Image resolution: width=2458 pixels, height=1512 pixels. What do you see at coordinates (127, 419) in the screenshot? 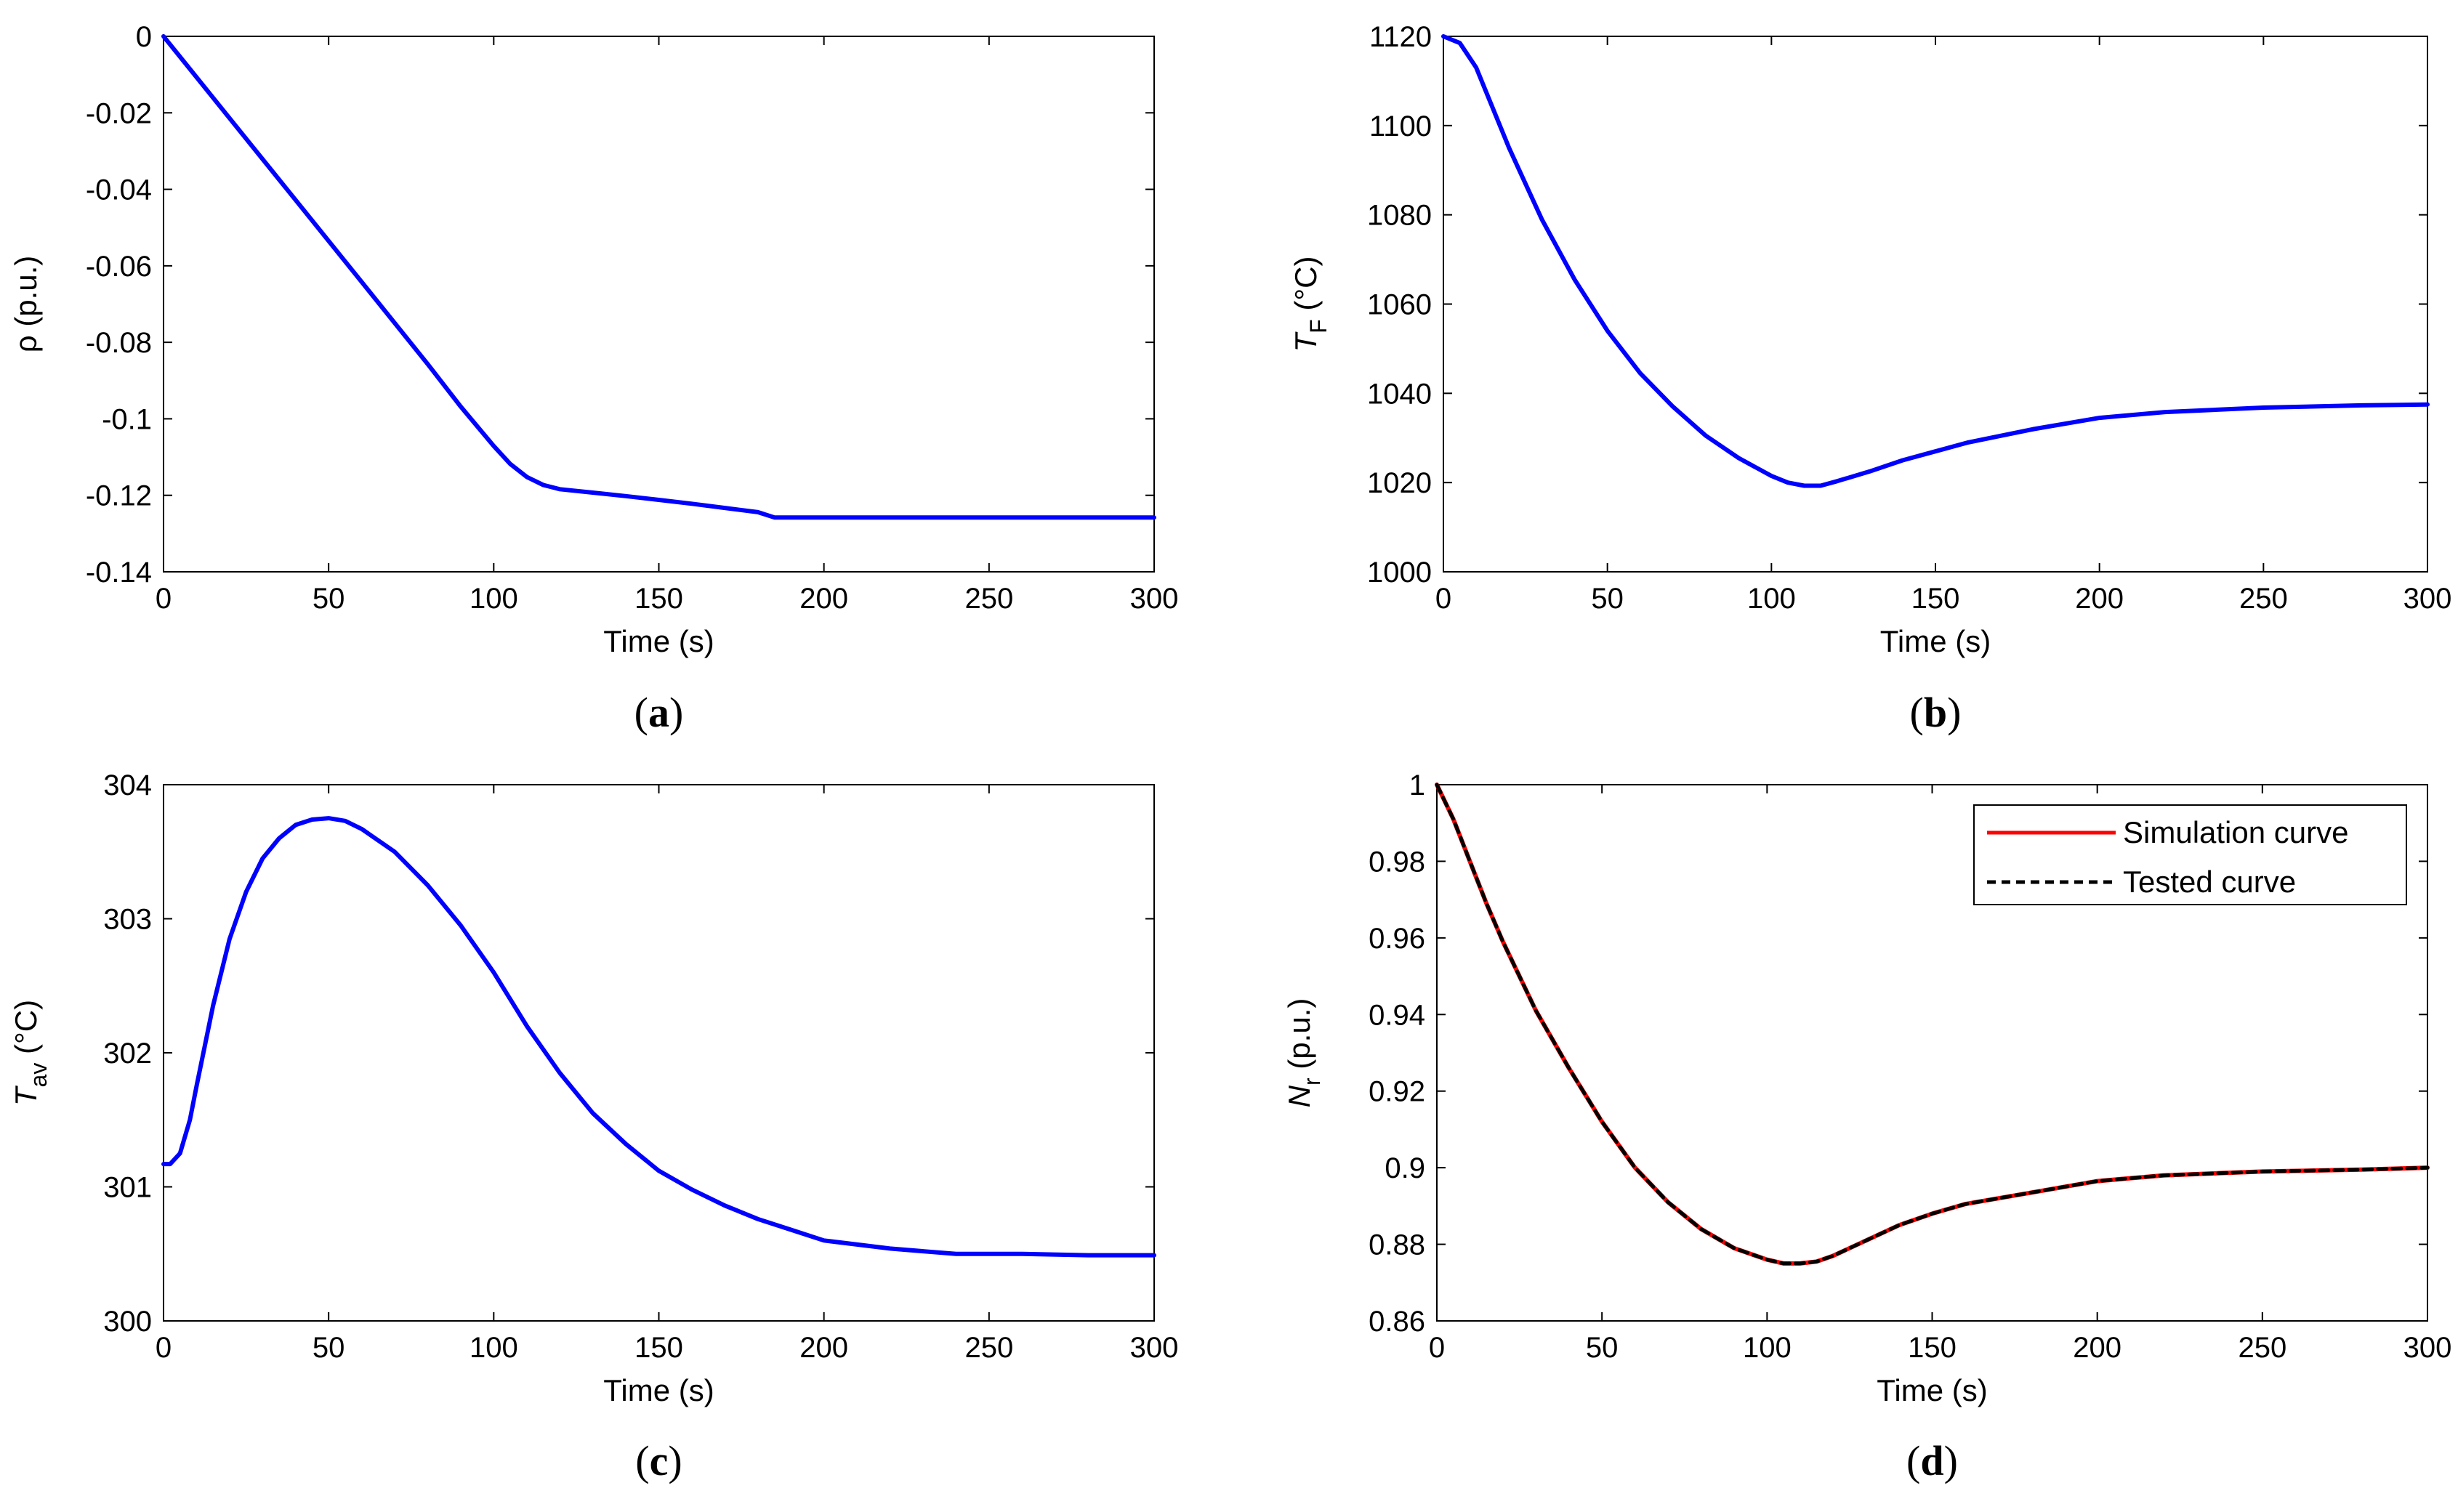
I see `y-tick-label: -0.1` at bounding box center [127, 419].